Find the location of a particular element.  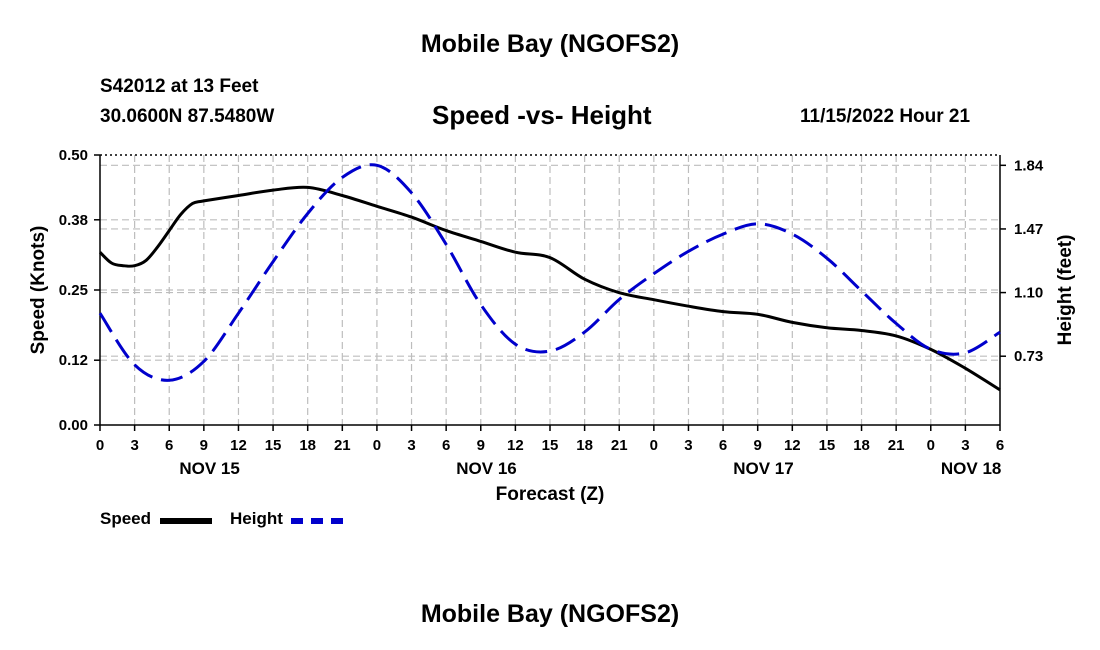

y2-tick-label: 0.73 is located at coordinates (1028, 356).